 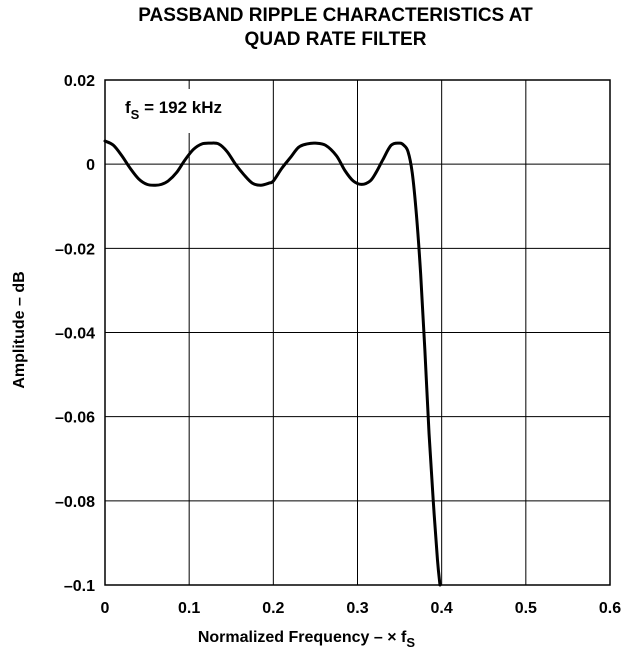 What do you see at coordinates (307, 639) in the screenshot?
I see `x-axis-label: Normalized Frequency – × fS` at bounding box center [307, 639].